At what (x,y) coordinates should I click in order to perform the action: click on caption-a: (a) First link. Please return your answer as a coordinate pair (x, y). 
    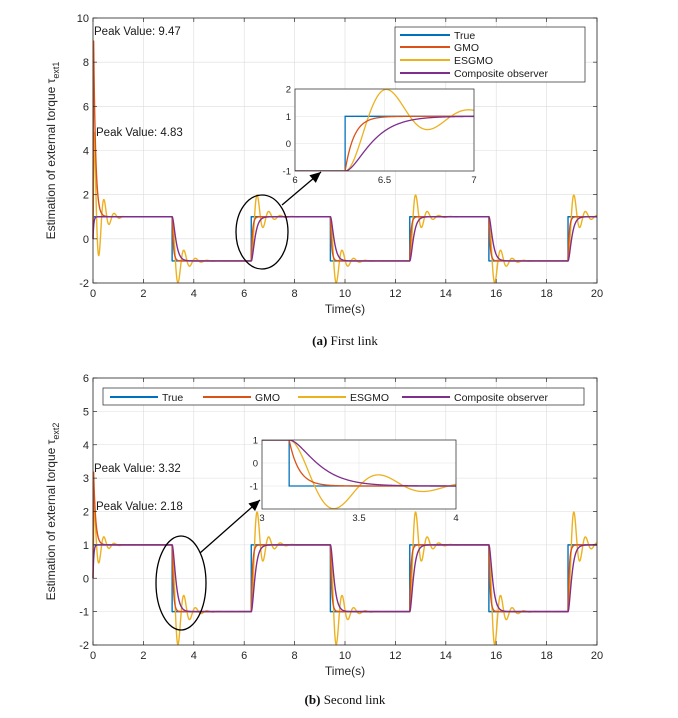
    Looking at the image, I should click on (345, 340).